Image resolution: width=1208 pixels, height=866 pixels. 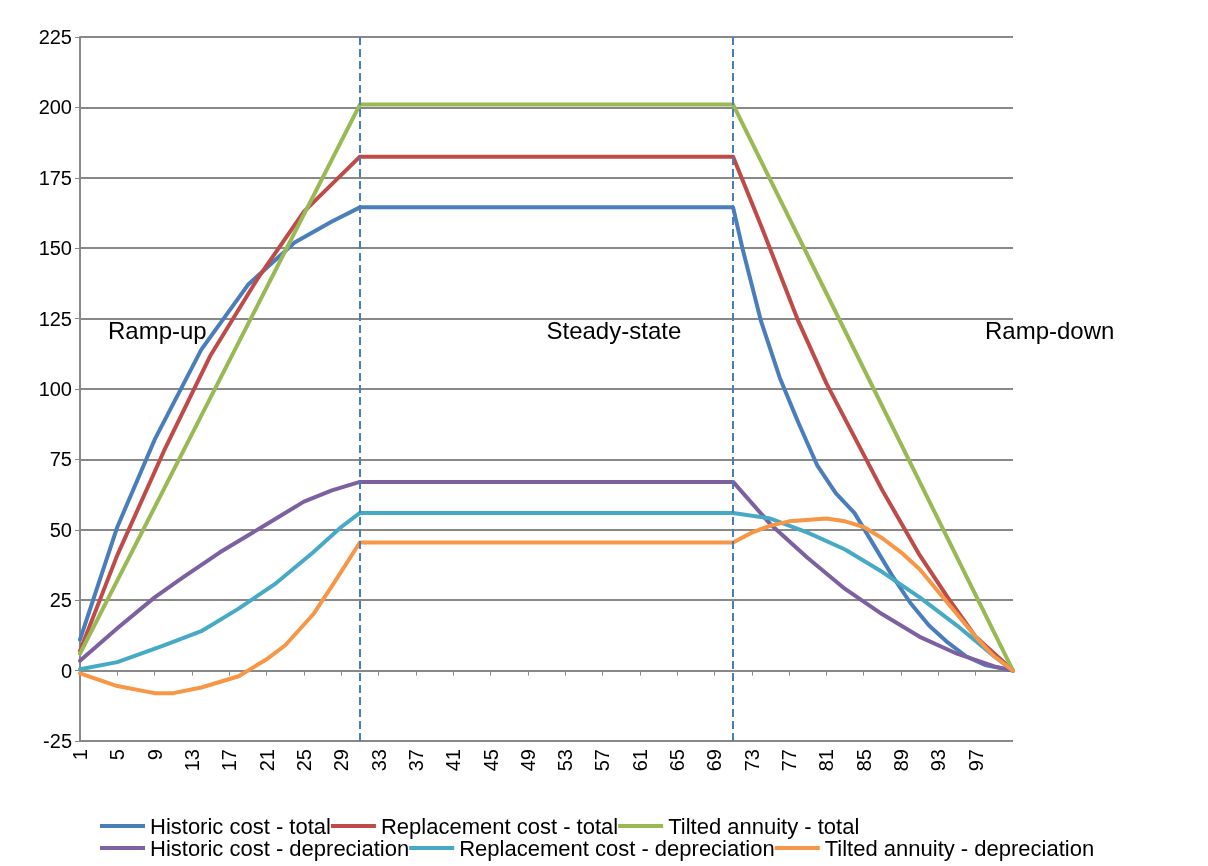 What do you see at coordinates (303, 760) in the screenshot?
I see `x-tick-label: 25` at bounding box center [303, 760].